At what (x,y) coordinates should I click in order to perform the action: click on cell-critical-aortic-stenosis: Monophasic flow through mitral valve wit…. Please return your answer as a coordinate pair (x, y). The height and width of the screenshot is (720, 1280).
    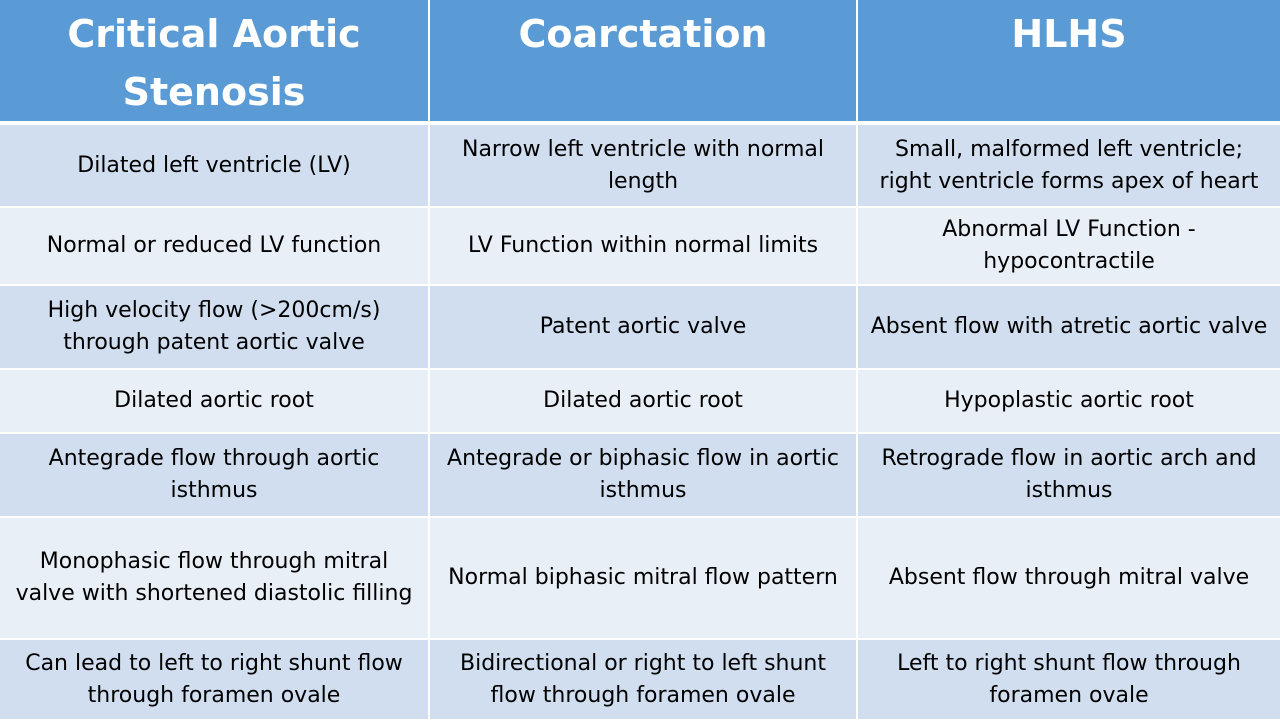
    Looking at the image, I should click on (215, 578).